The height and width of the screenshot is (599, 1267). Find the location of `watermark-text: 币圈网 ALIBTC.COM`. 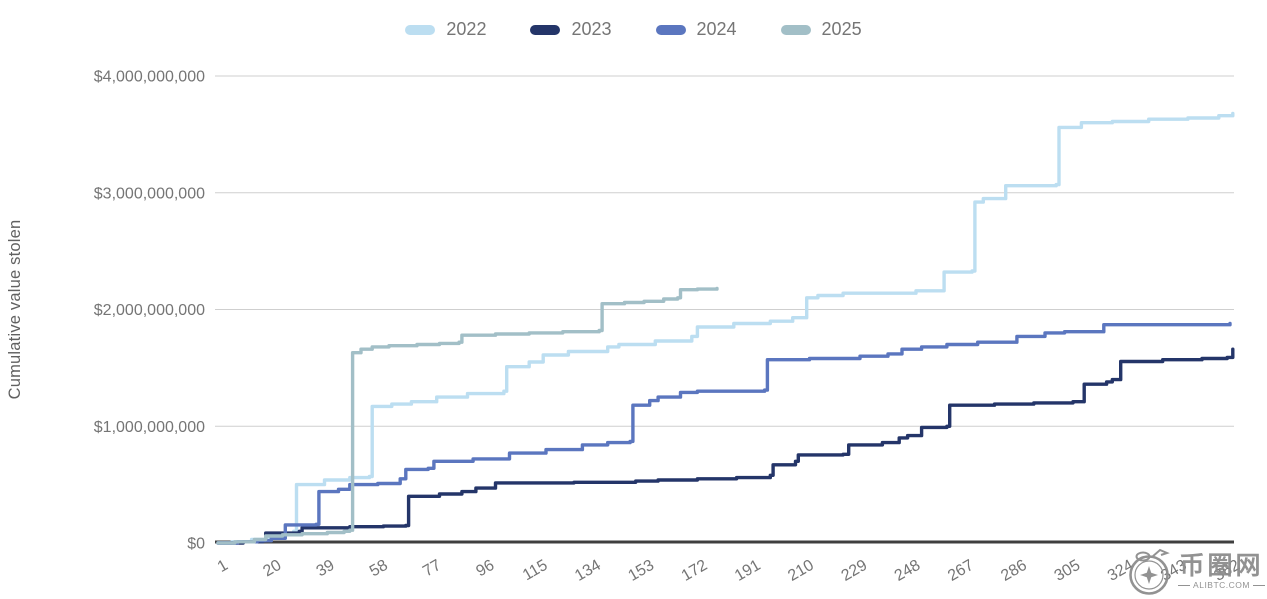

watermark-text: 币圈网 ALIBTC.COM is located at coordinates (1221, 572).